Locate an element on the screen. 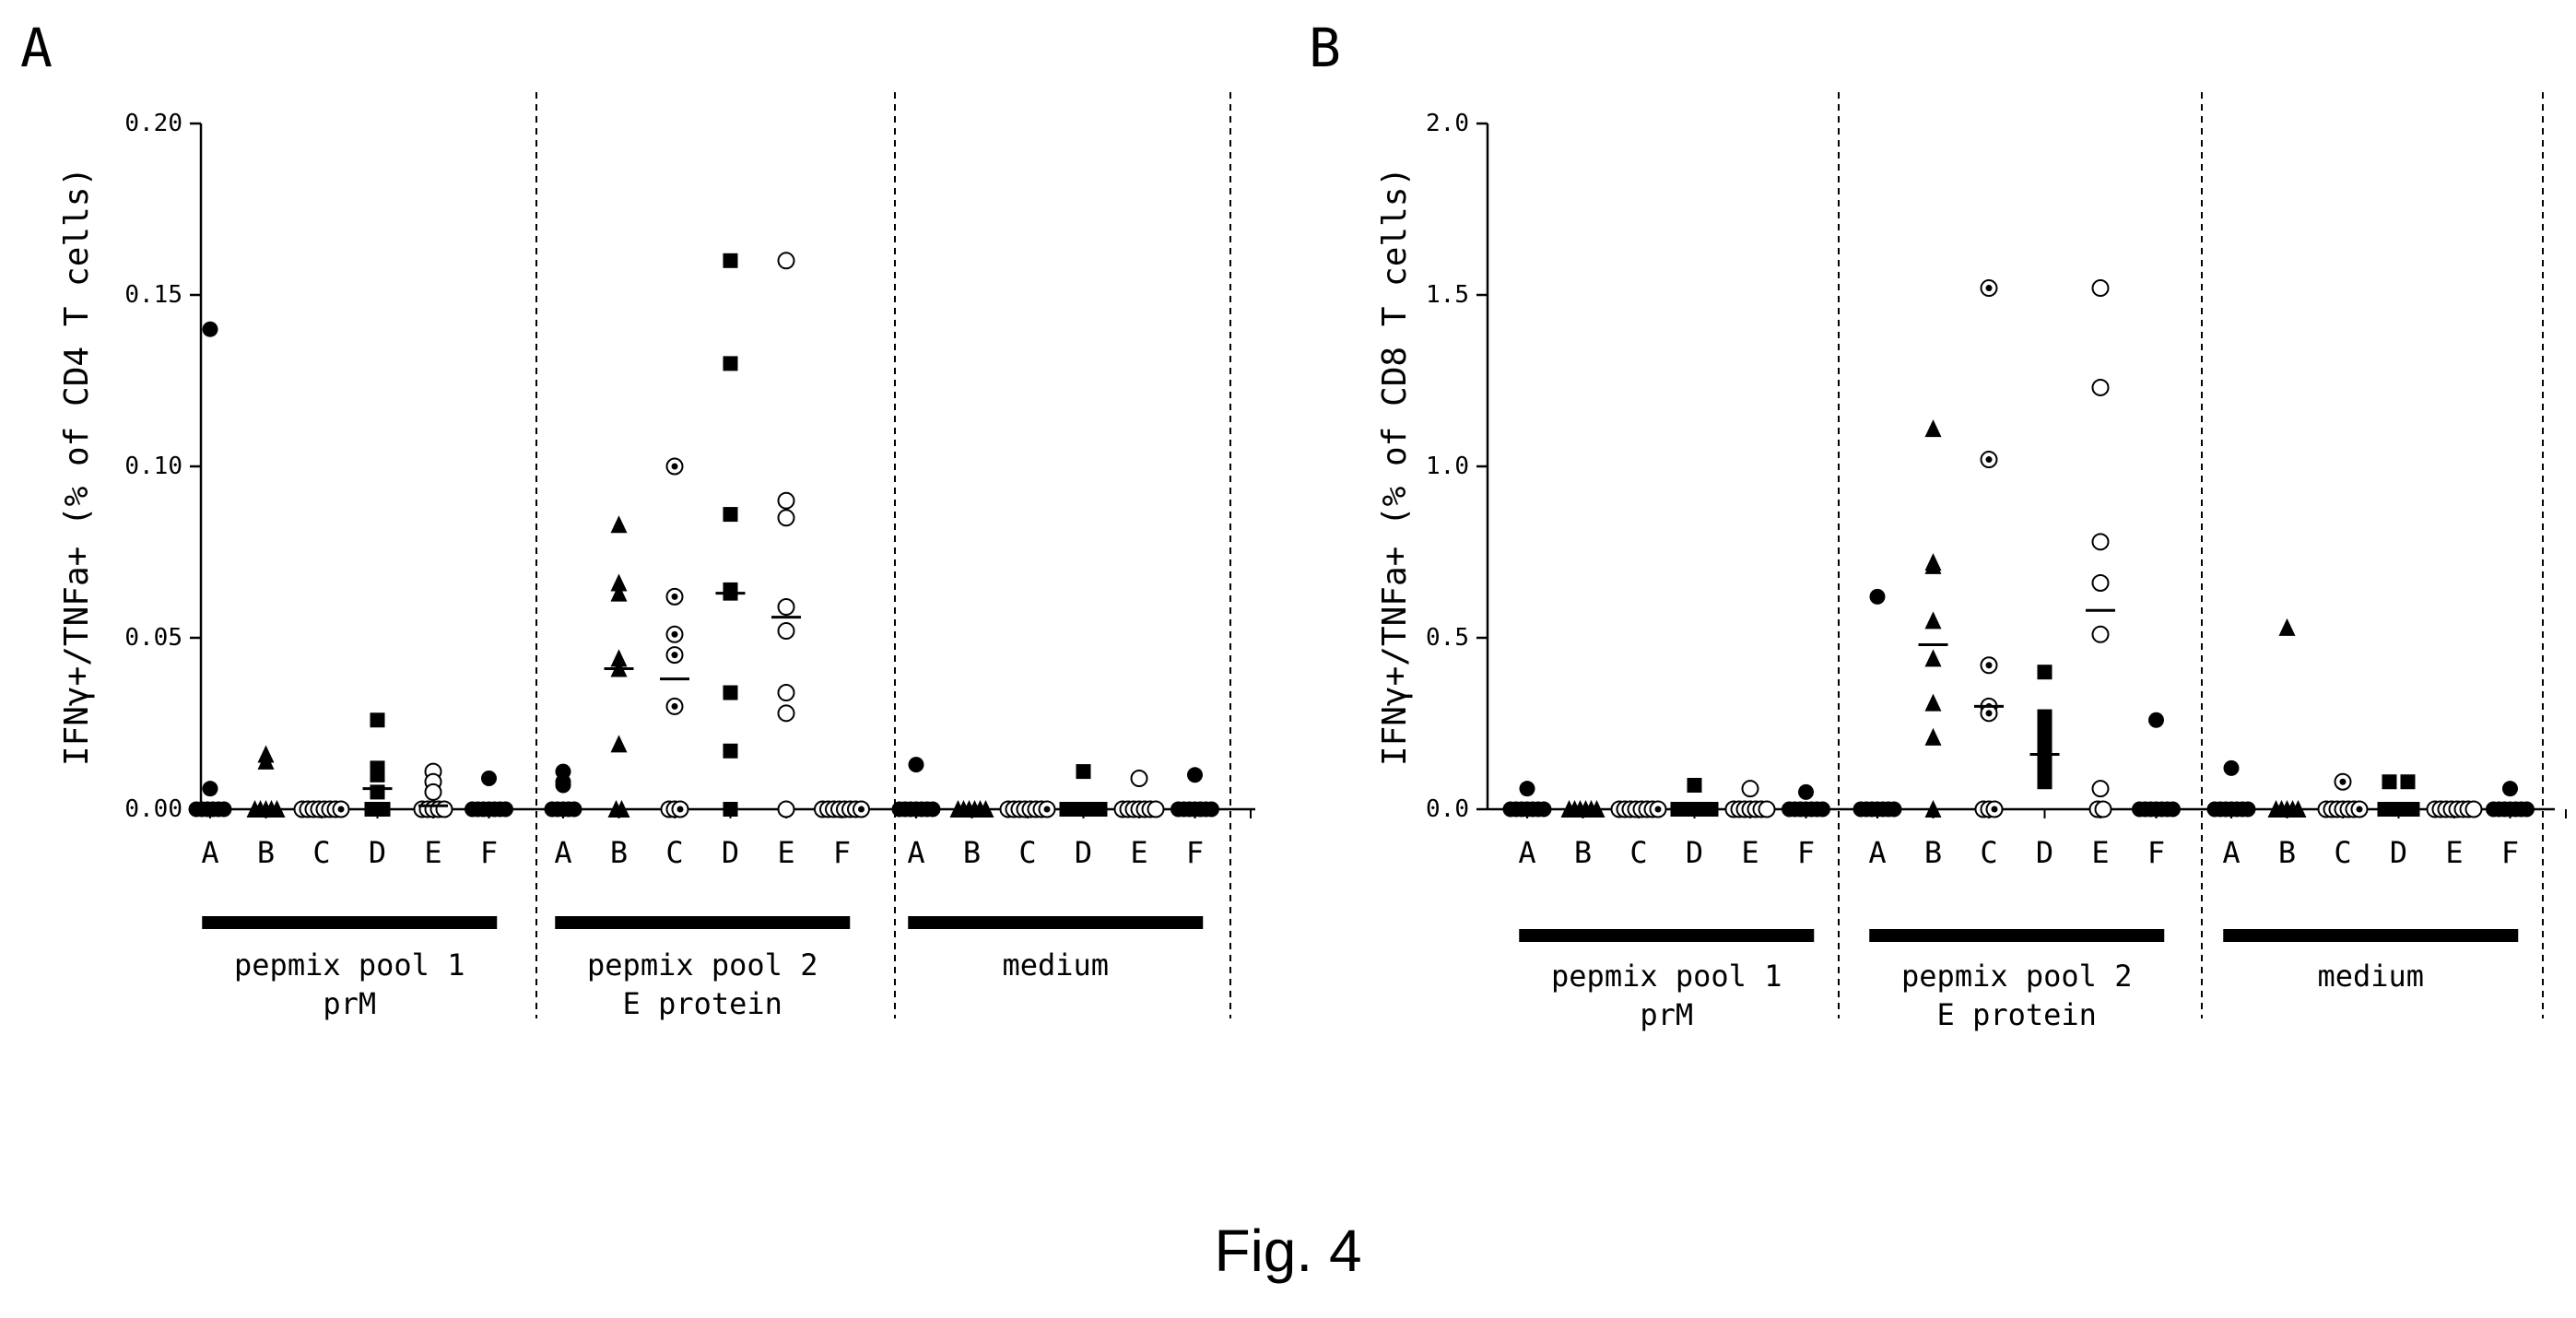 This screenshot has height=1318, width=2576. panel-b-group-sublabel: prM is located at coordinates (1666, 1014).